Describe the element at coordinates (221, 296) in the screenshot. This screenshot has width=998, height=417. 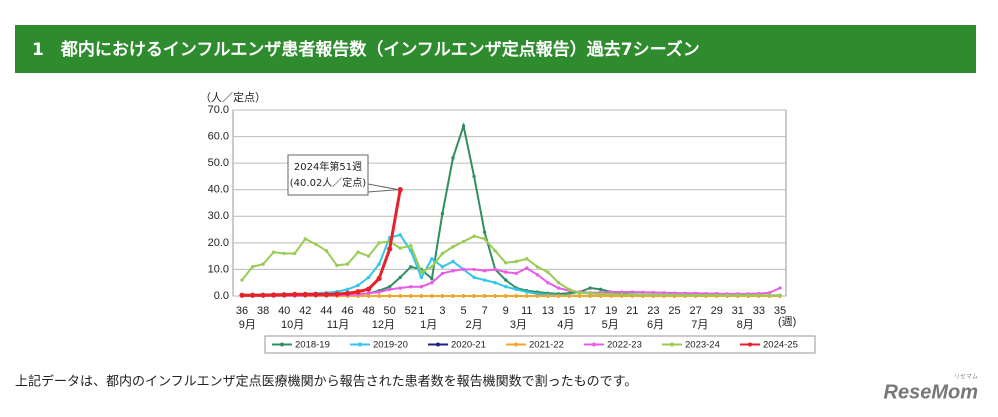
I see `y-tick-label: 0.0` at that location.